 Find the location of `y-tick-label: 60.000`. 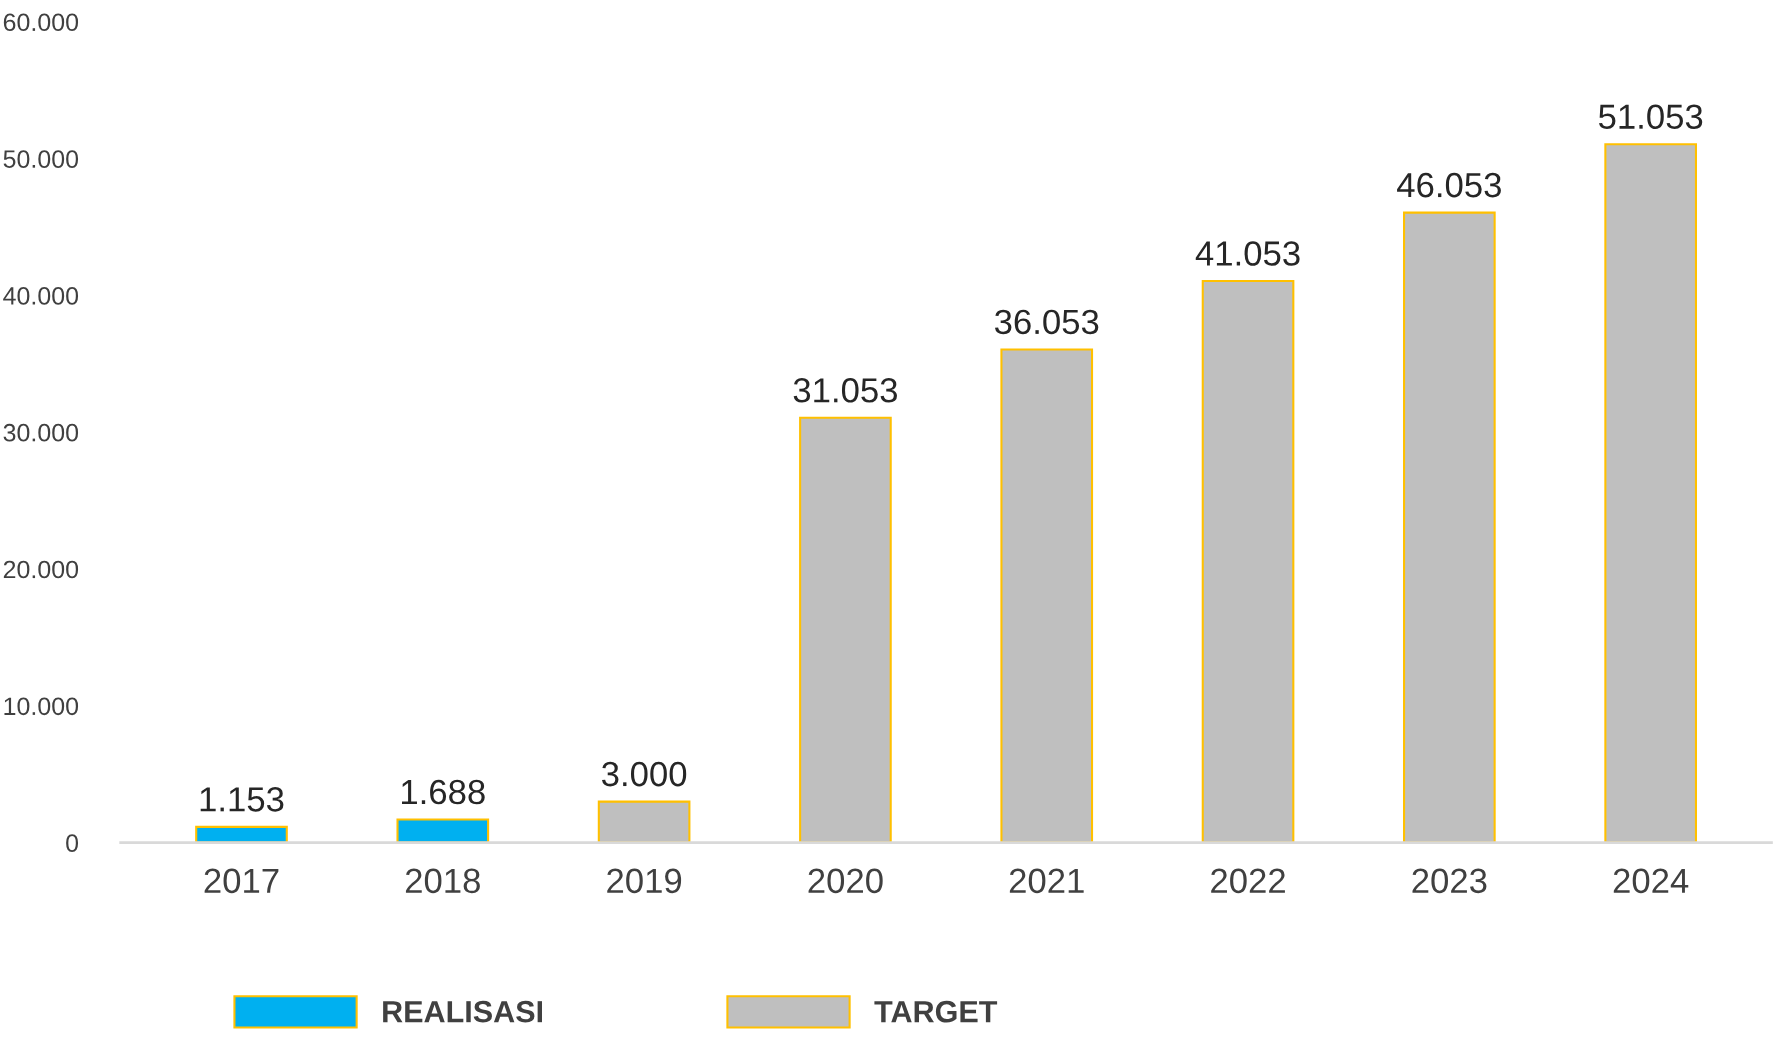

y-tick-label: 60.000 is located at coordinates (41, 22).